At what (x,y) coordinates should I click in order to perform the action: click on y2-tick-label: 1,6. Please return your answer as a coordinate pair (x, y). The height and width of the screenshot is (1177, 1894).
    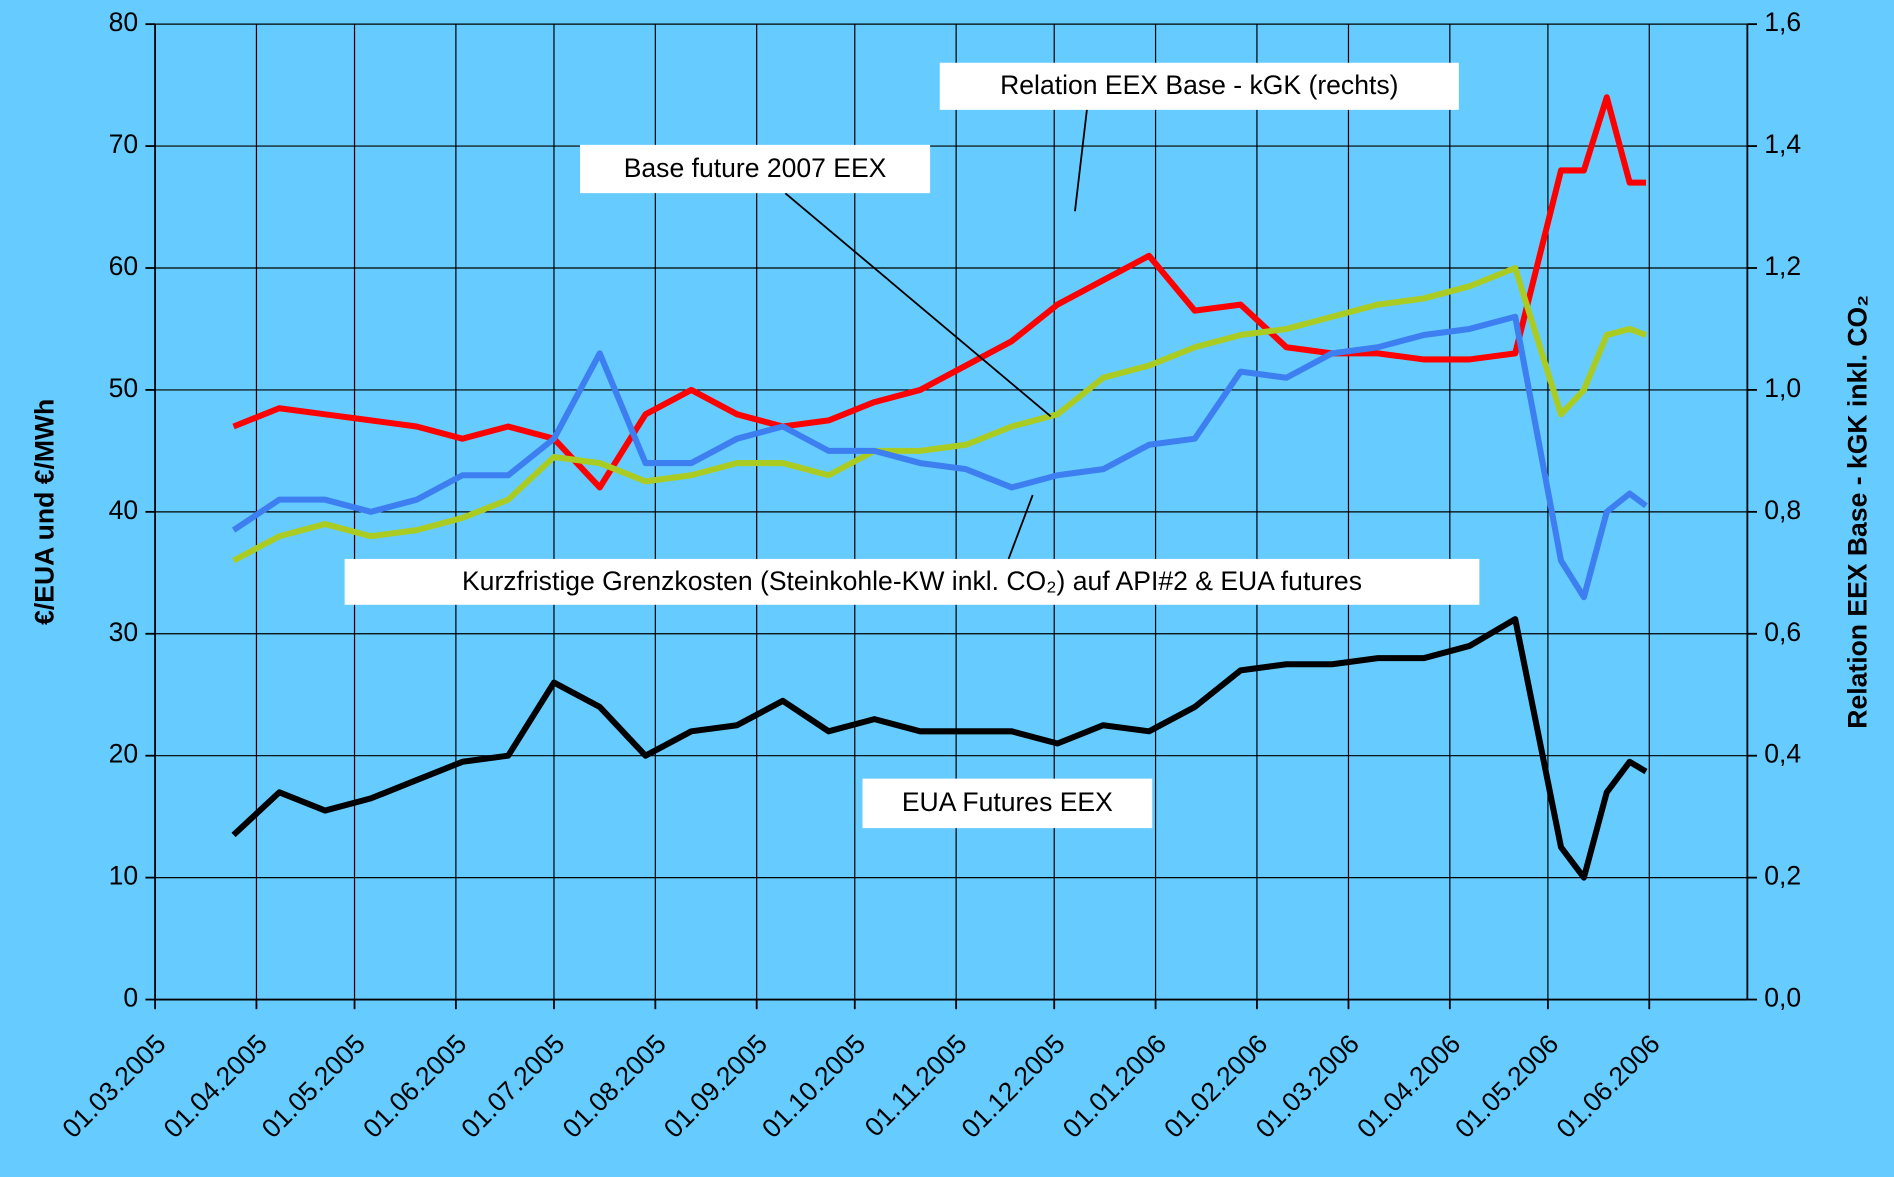
    Looking at the image, I should click on (1782, 22).